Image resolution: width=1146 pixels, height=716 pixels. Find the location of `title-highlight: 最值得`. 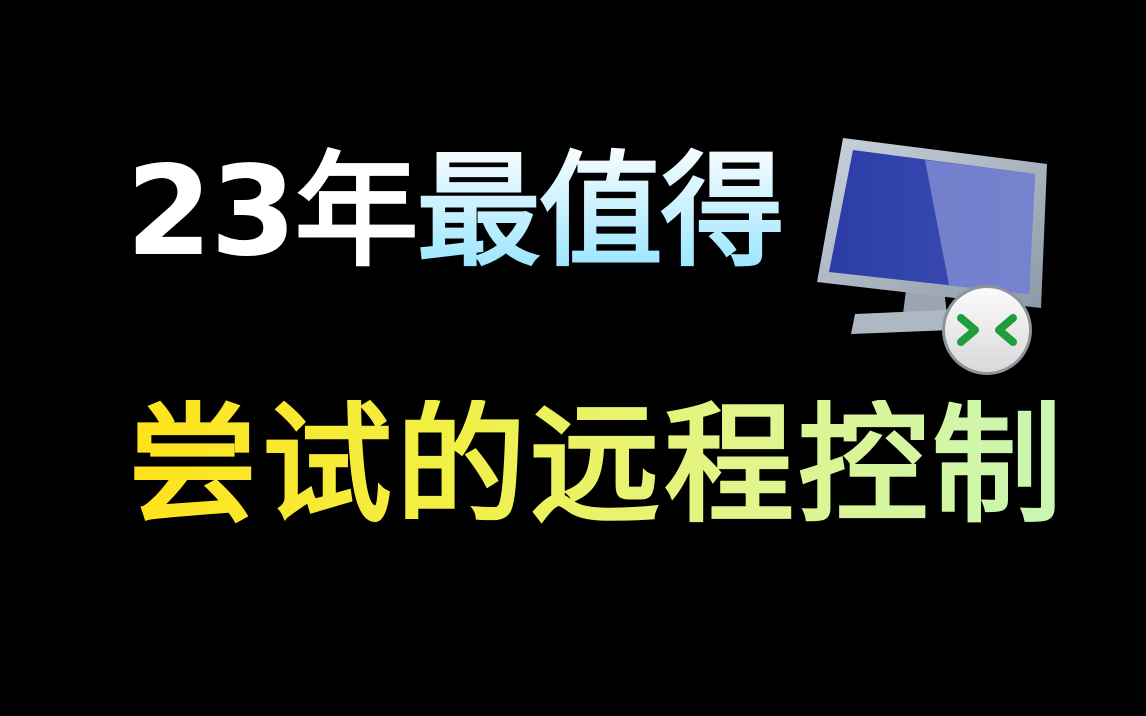

title-highlight: 最值得 is located at coordinates (600, 212).